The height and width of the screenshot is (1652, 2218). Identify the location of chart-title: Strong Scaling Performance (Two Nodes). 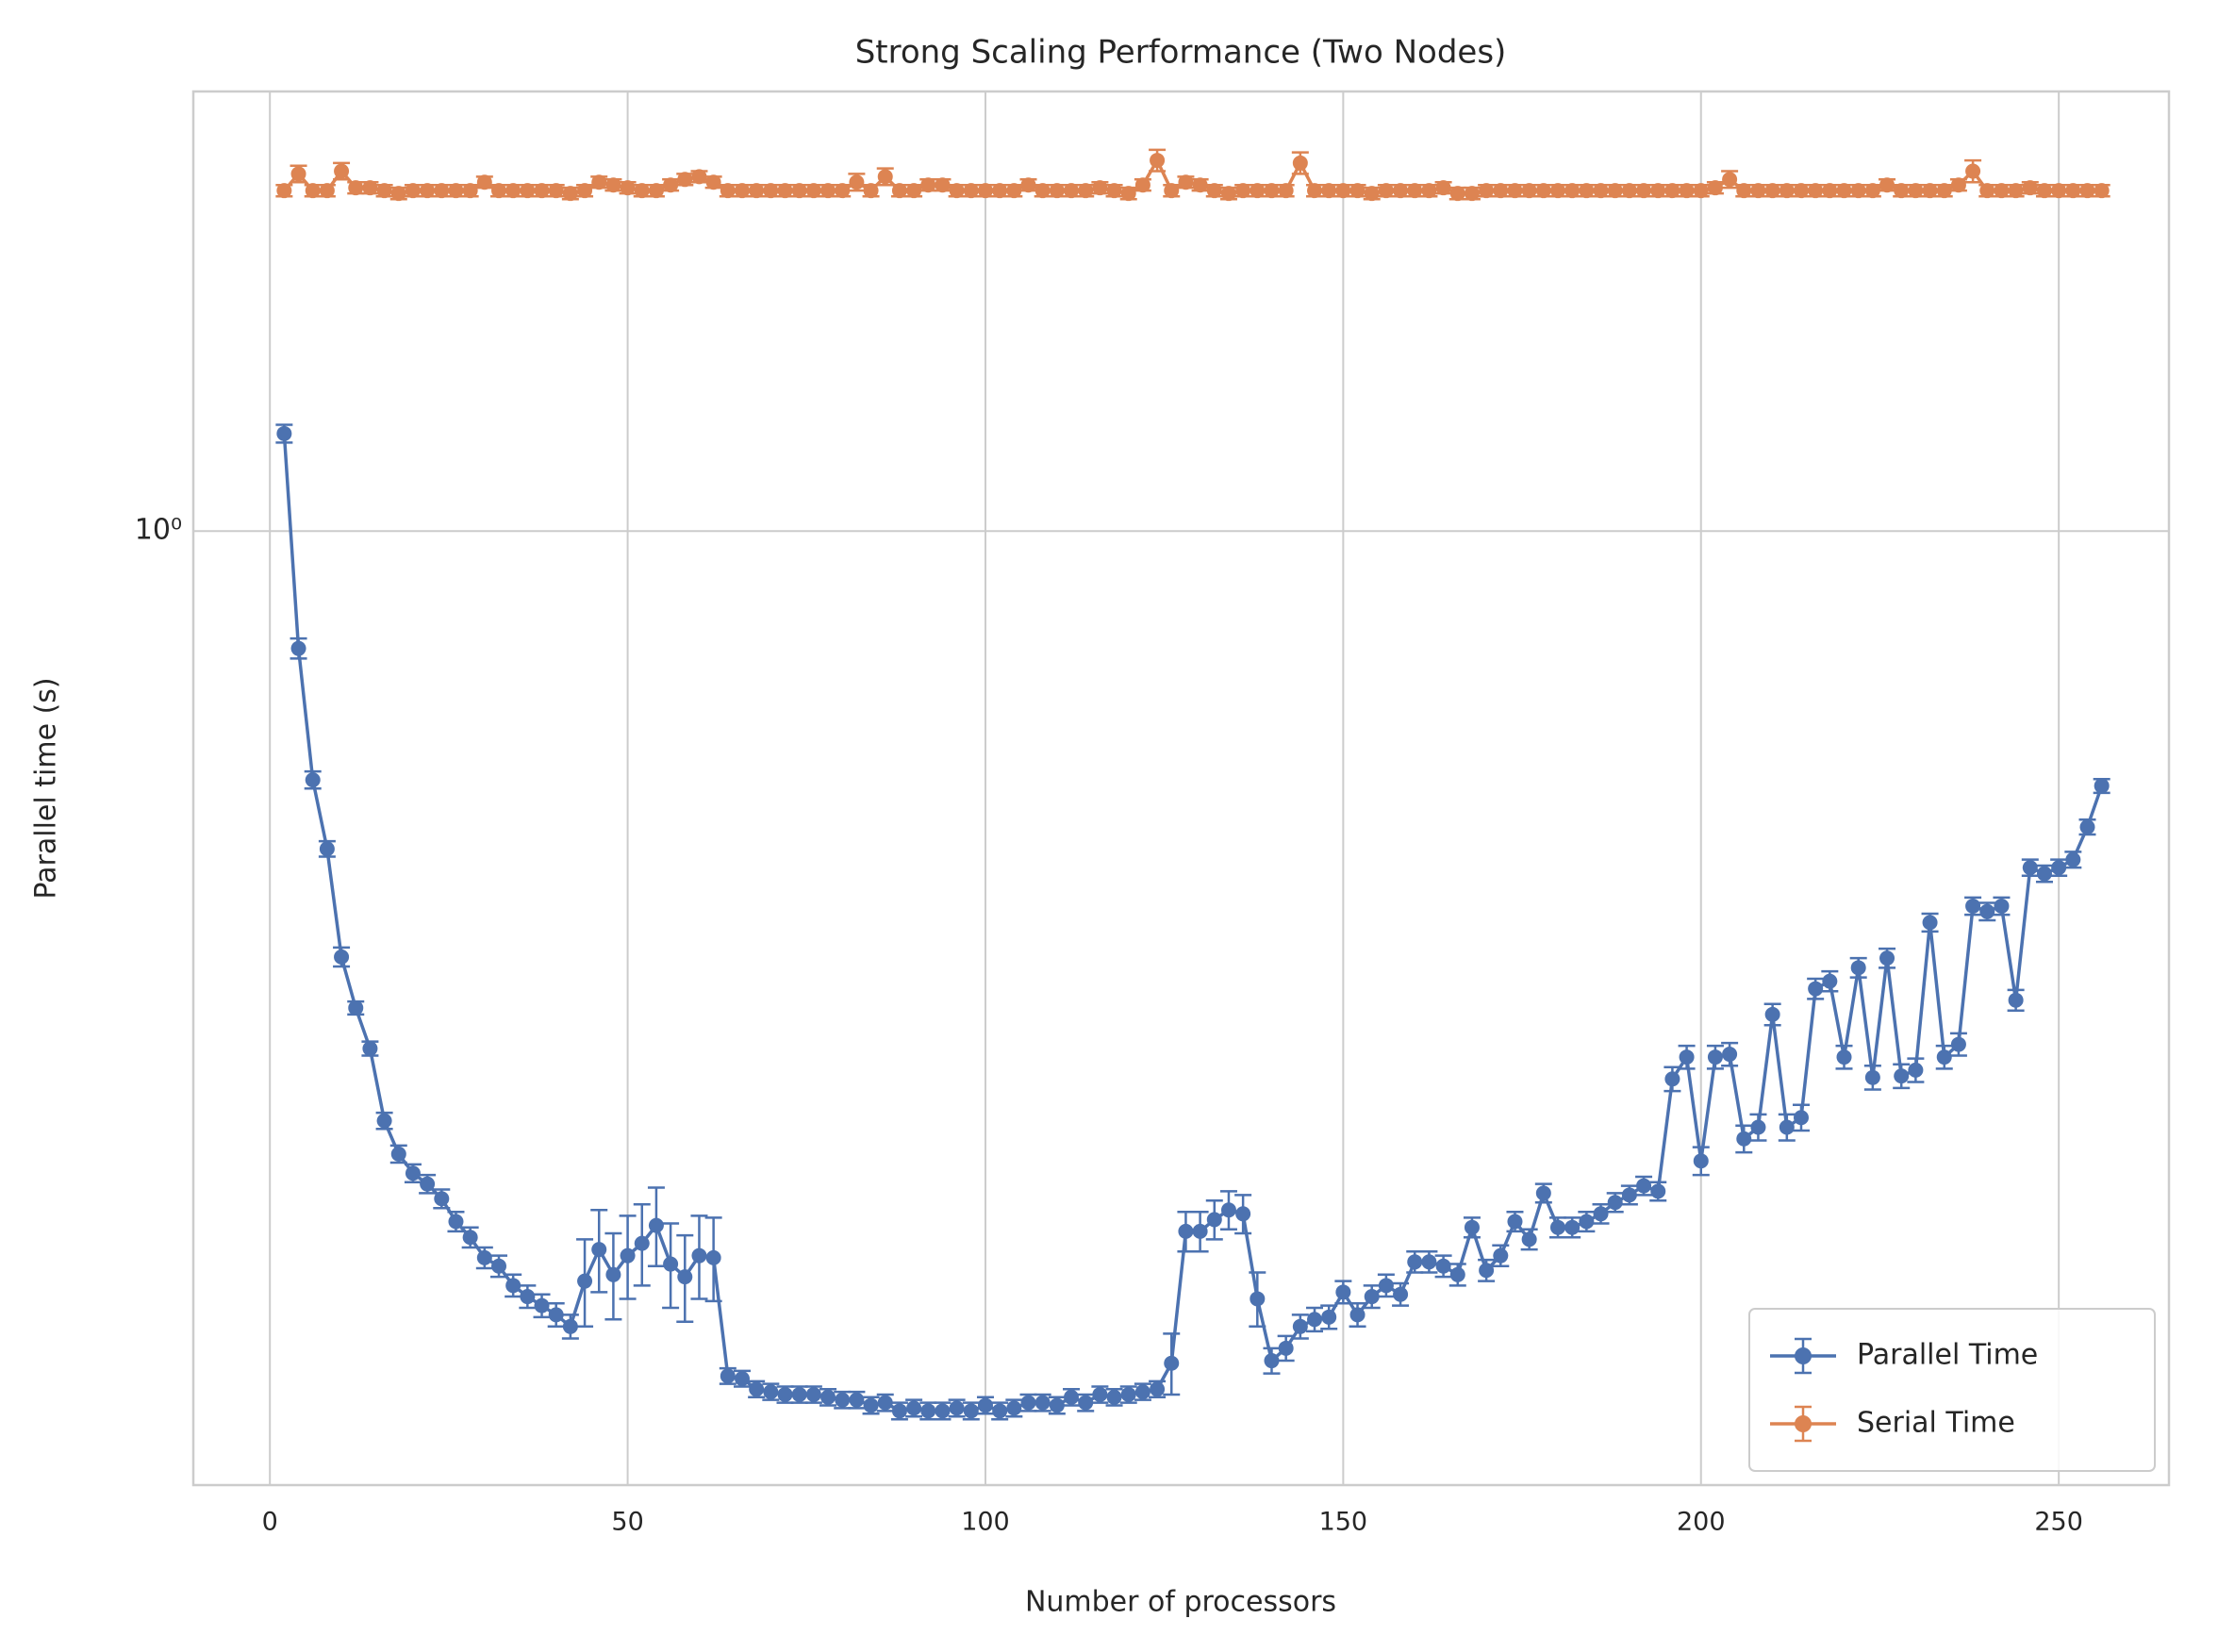
(1181, 53).